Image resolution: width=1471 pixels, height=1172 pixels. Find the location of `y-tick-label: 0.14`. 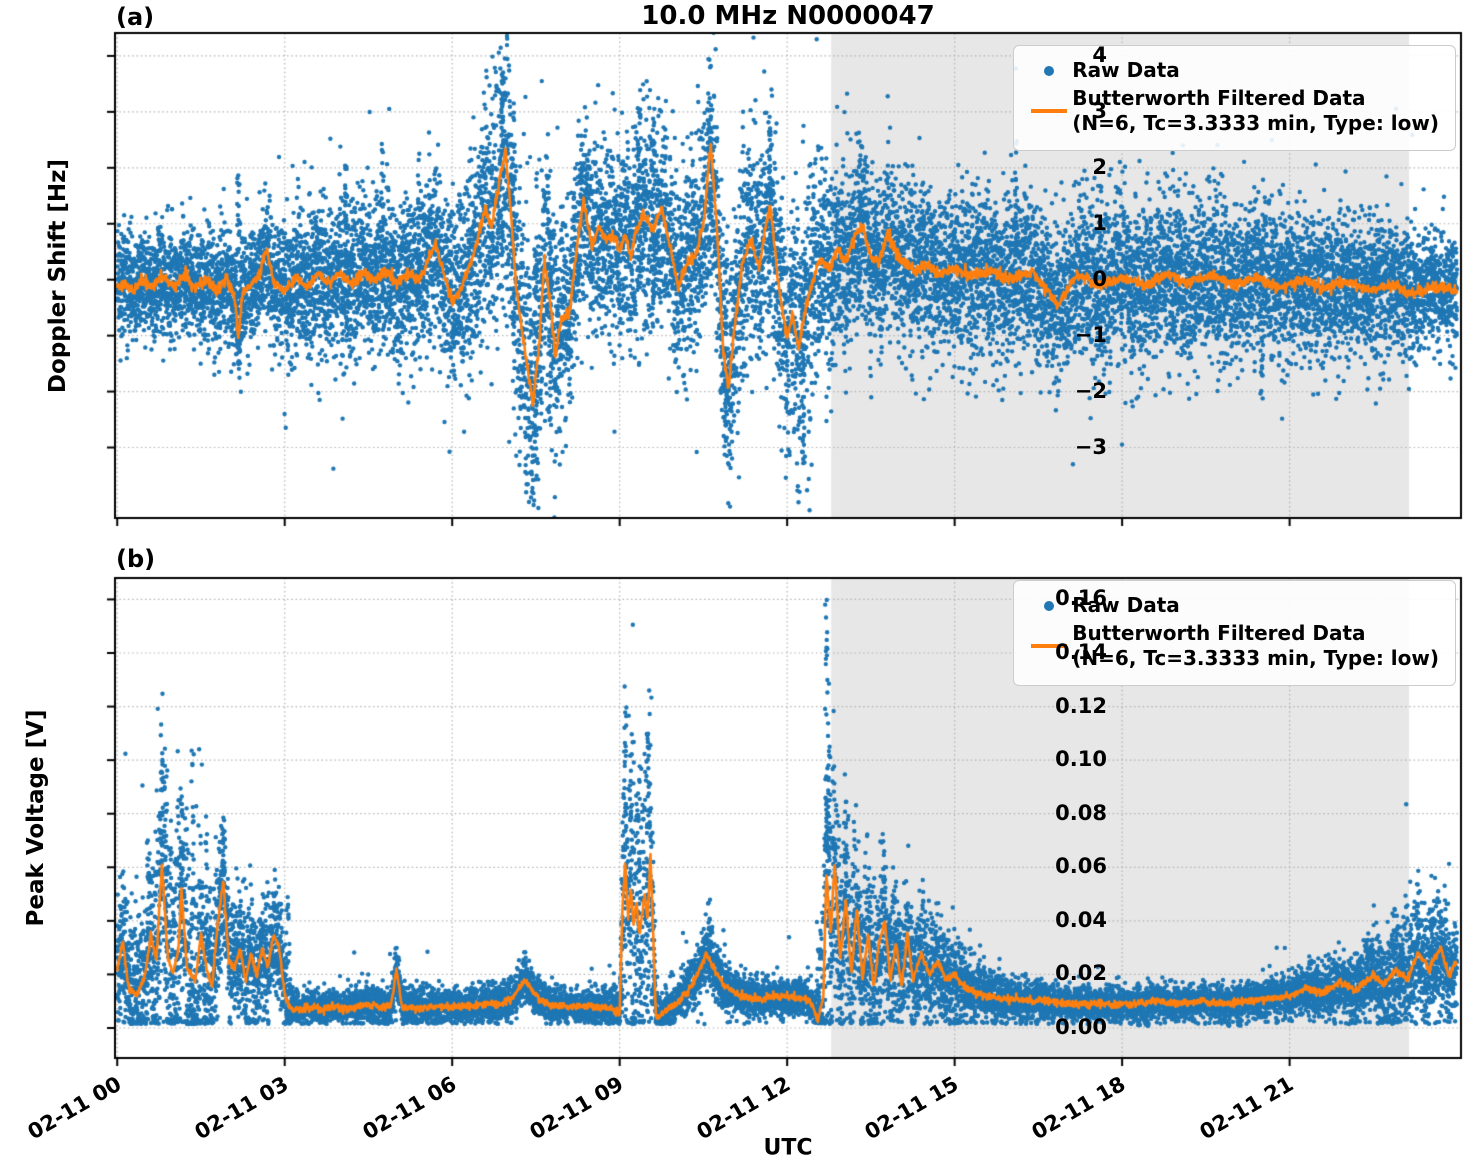

y-tick-label: 0.14 is located at coordinates (1081, 652).